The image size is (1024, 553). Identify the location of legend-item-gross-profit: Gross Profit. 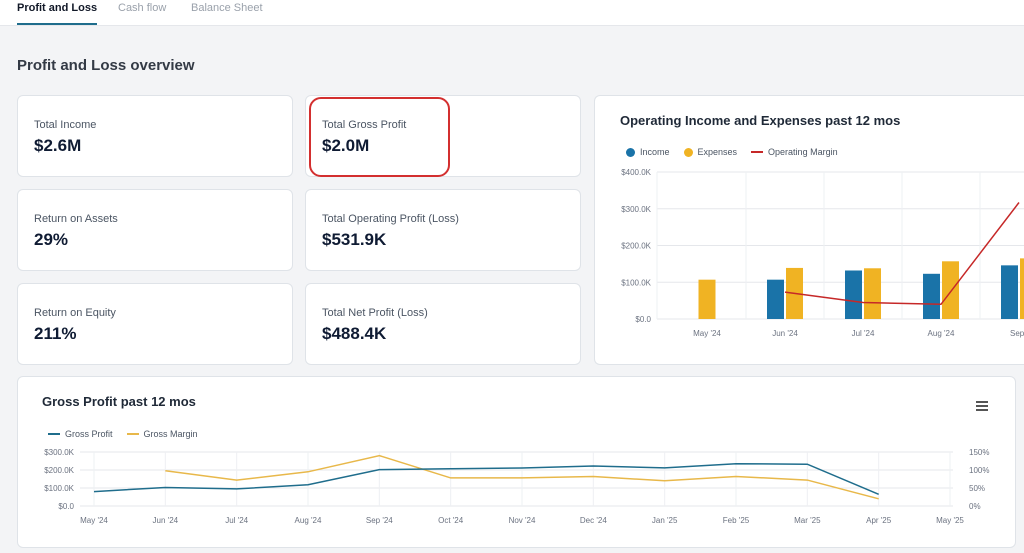
(80, 434).